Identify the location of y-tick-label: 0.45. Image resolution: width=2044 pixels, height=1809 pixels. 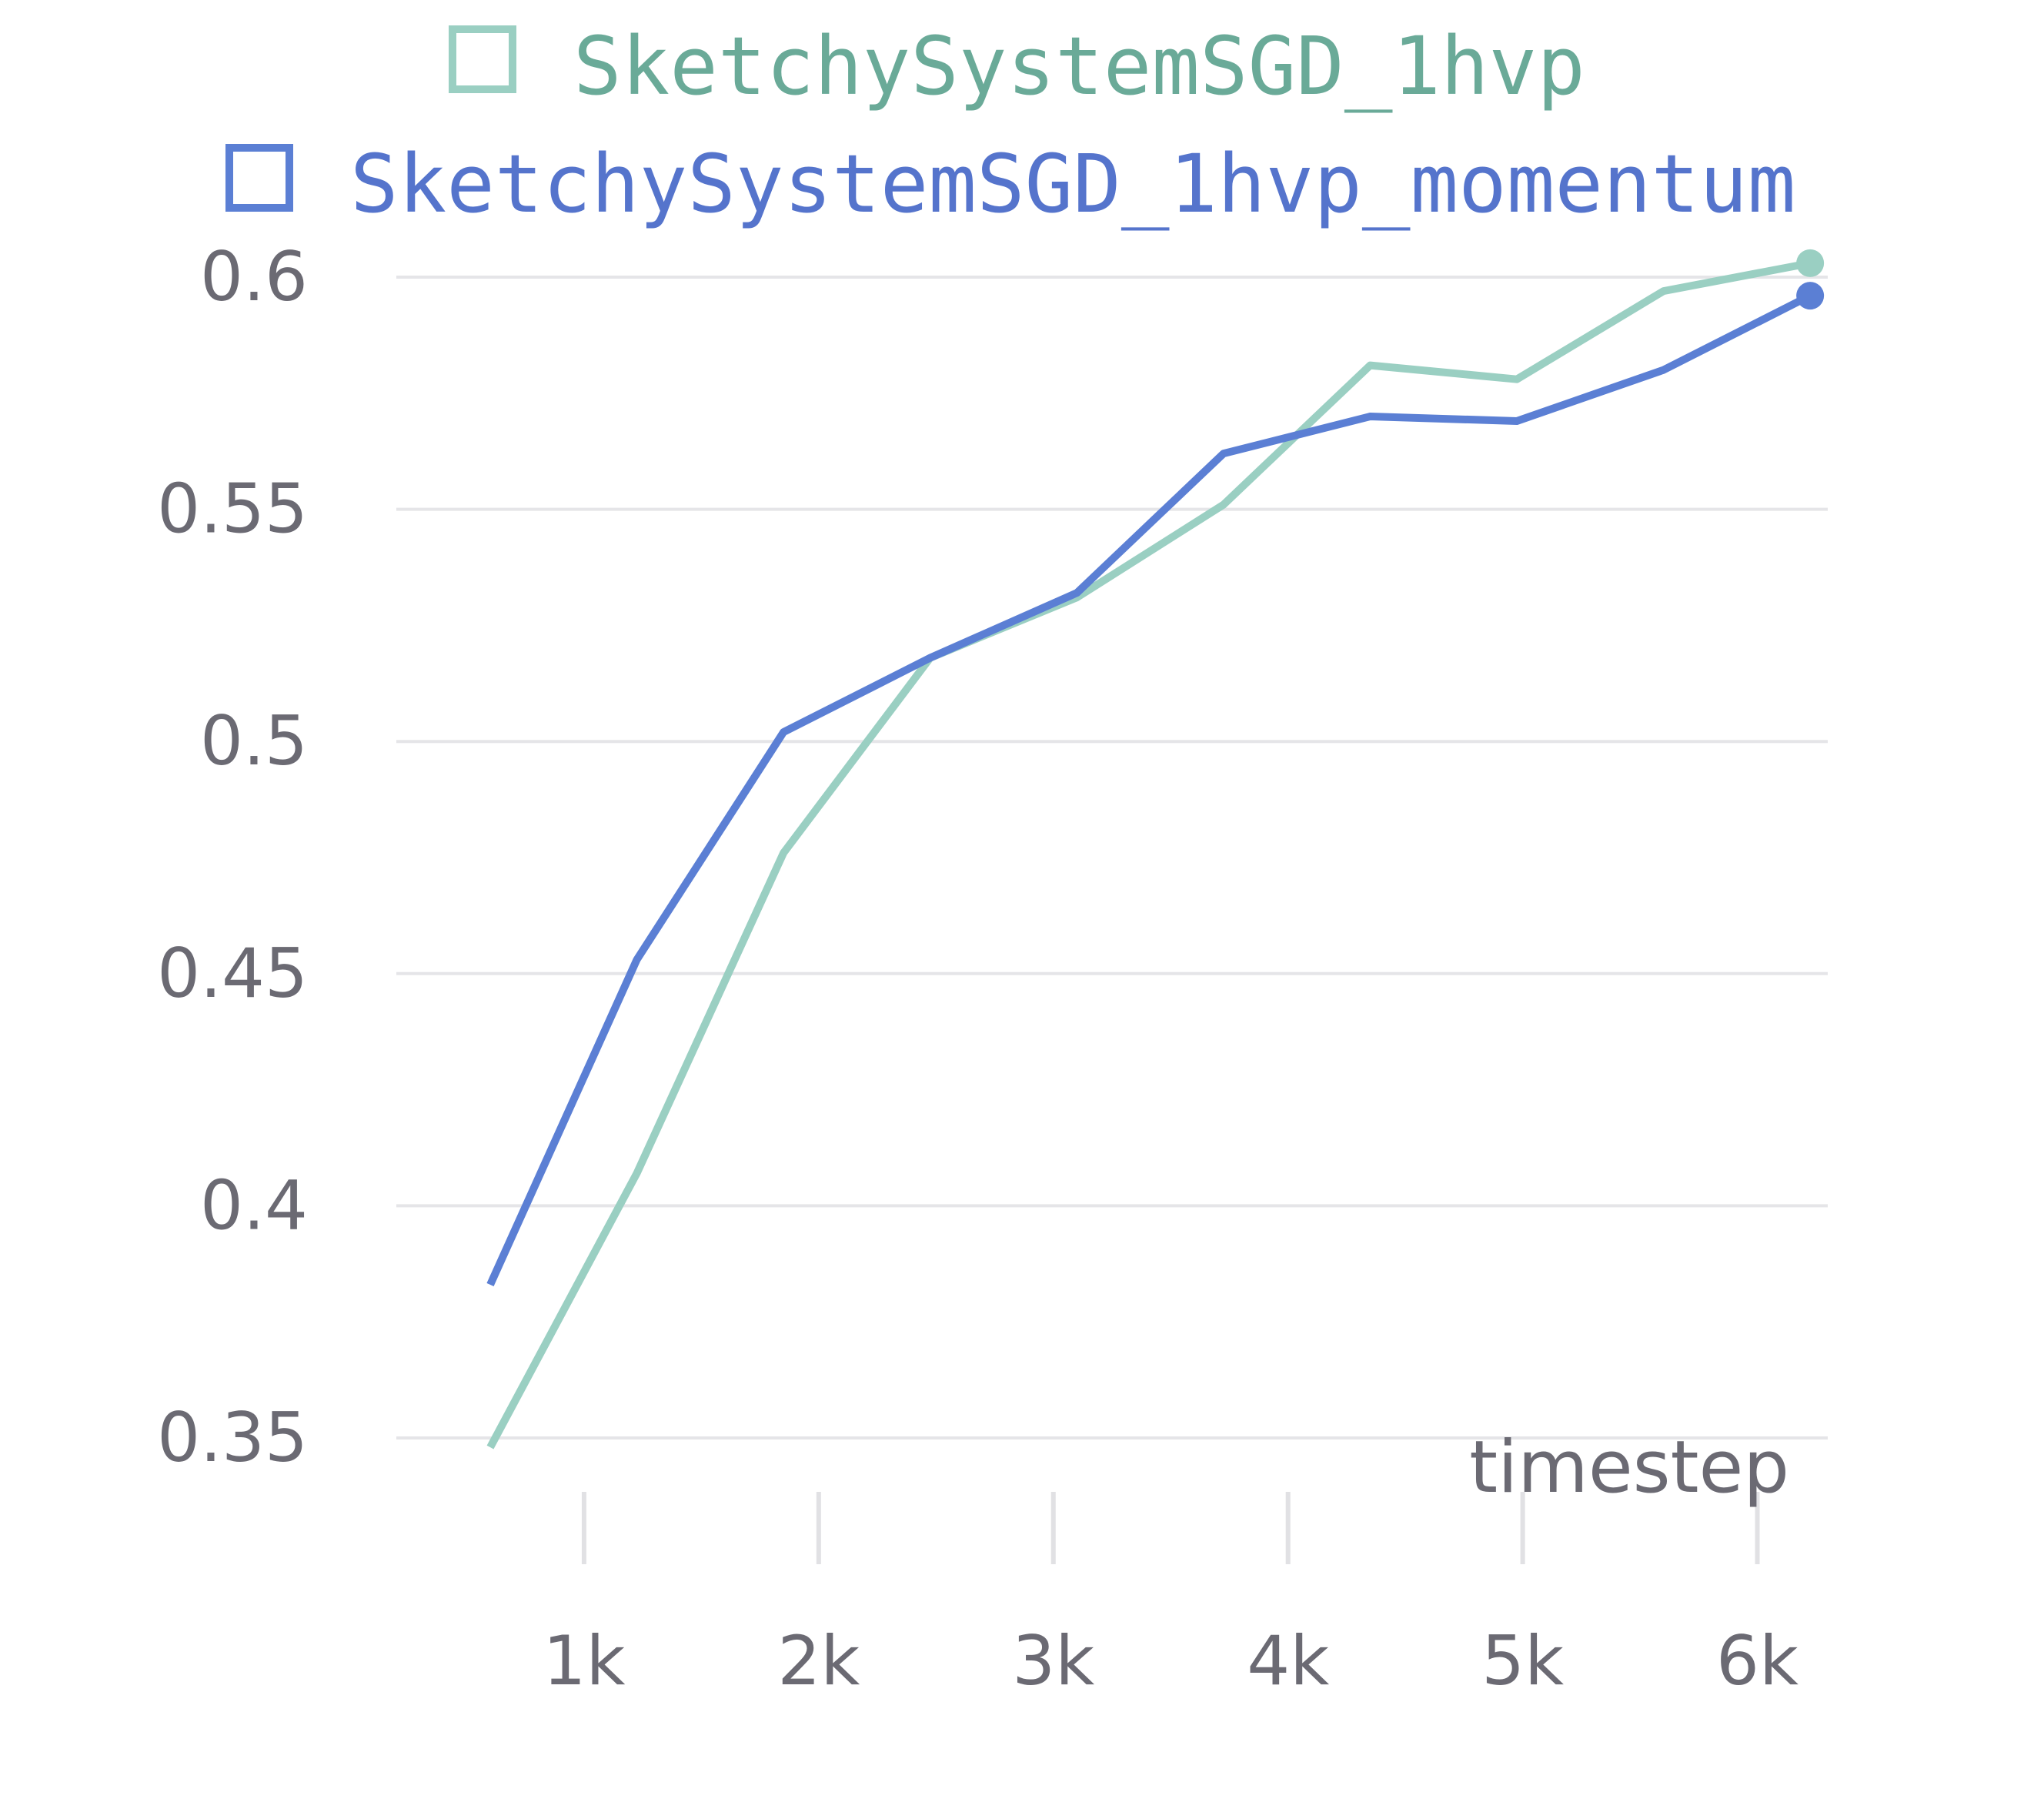
(232, 974).